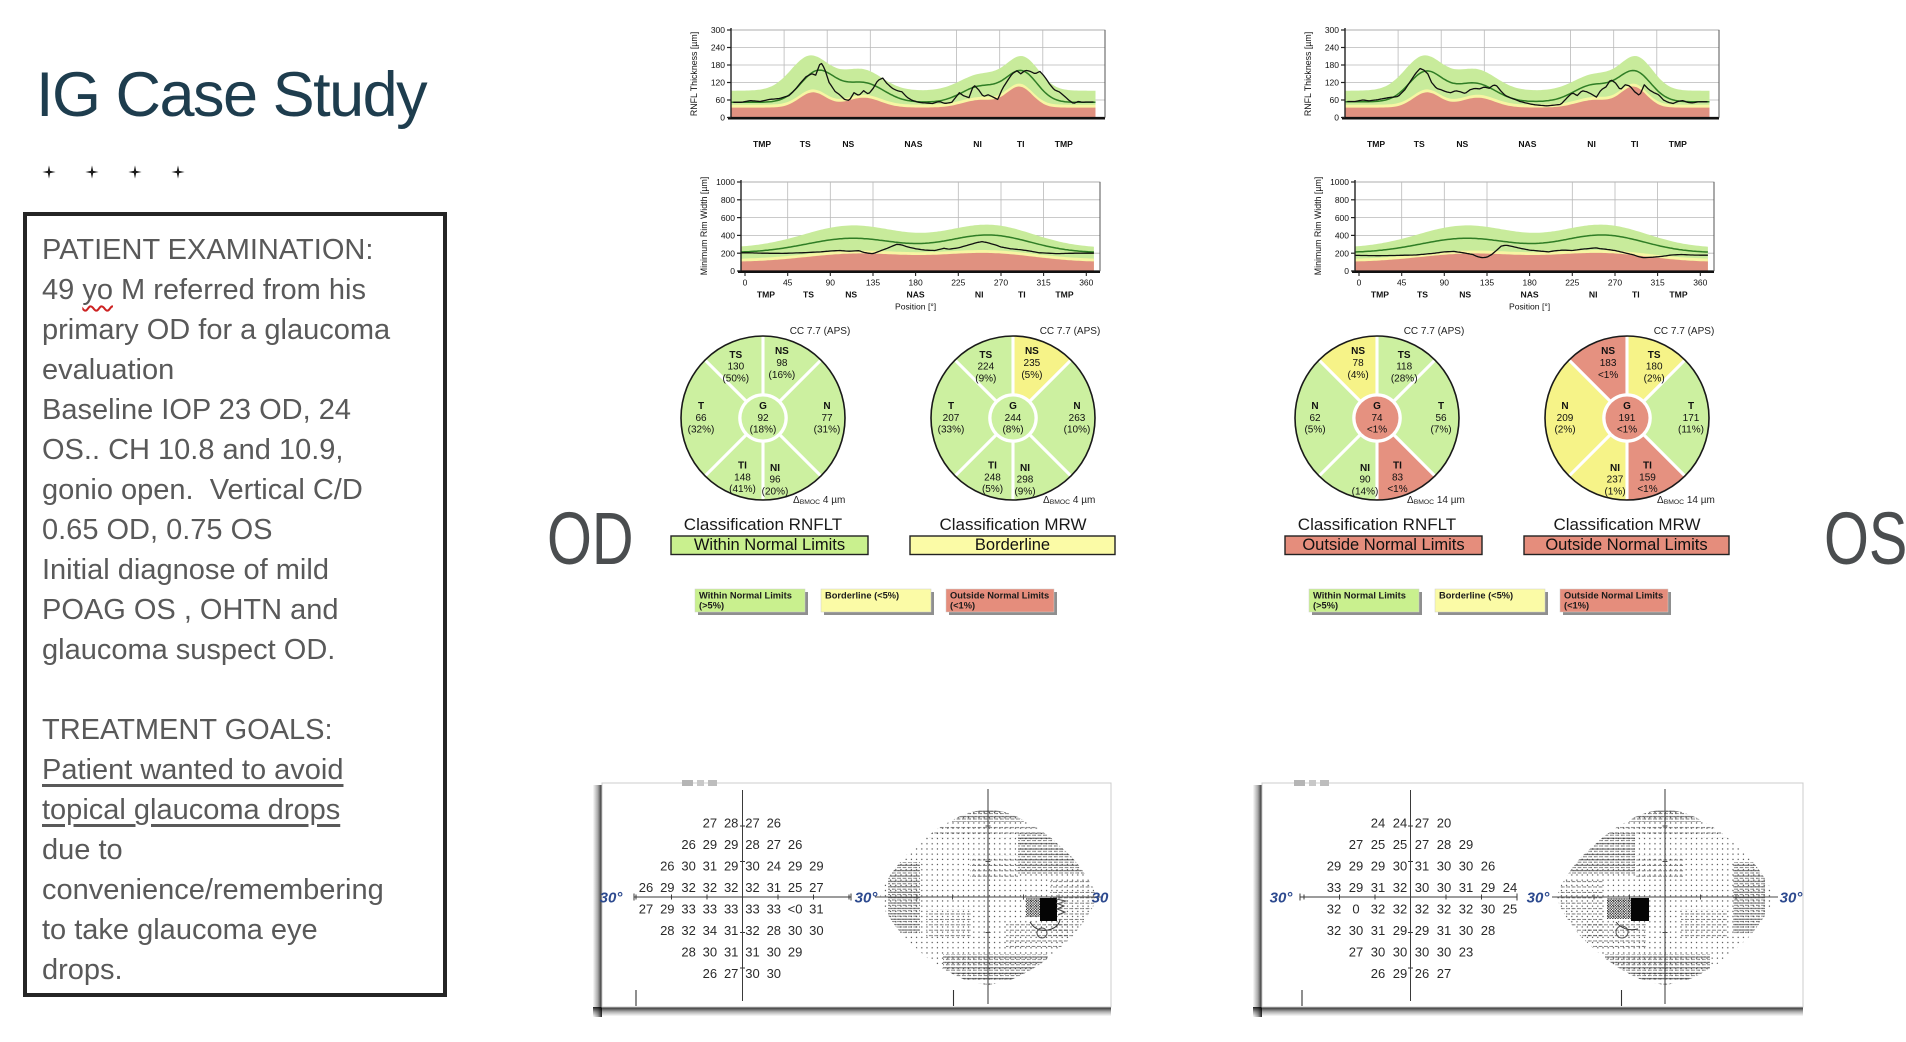 The height and width of the screenshot is (1042, 1906). What do you see at coordinates (1314, 418) in the screenshot?
I see `svg-text:N62(5%): N 62 (5%)` at bounding box center [1314, 418].